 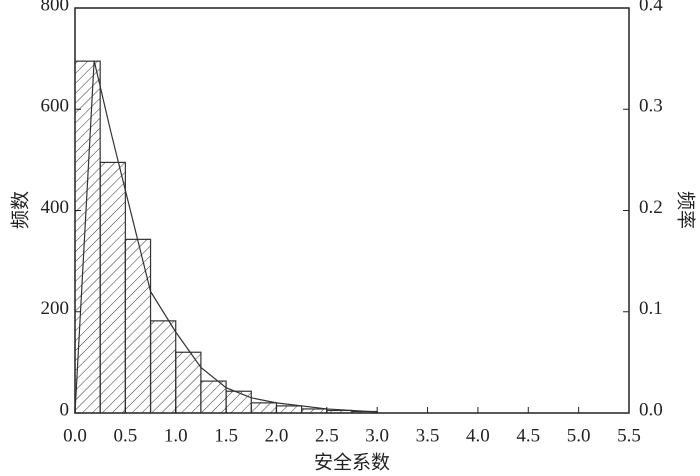 What do you see at coordinates (528, 435) in the screenshot?
I see `x-tick-label: 4.5` at bounding box center [528, 435].